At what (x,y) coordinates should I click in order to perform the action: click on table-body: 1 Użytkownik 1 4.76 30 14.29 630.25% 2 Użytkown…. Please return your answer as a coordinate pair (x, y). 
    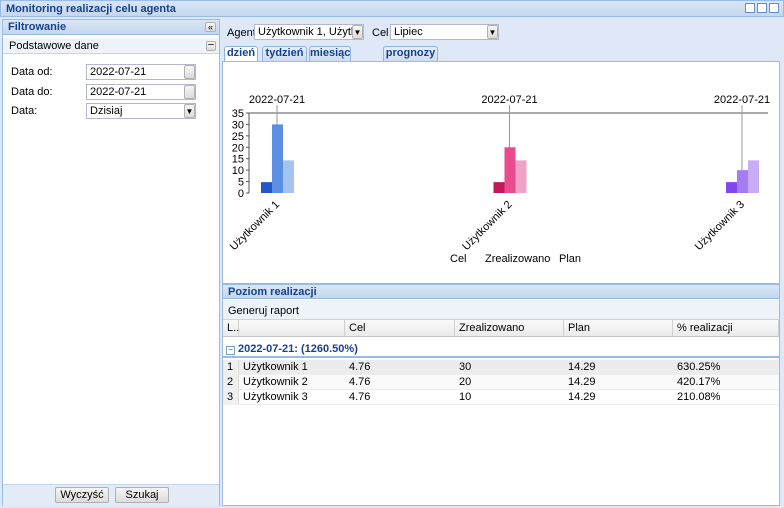
    Looking at the image, I should click on (501, 382).